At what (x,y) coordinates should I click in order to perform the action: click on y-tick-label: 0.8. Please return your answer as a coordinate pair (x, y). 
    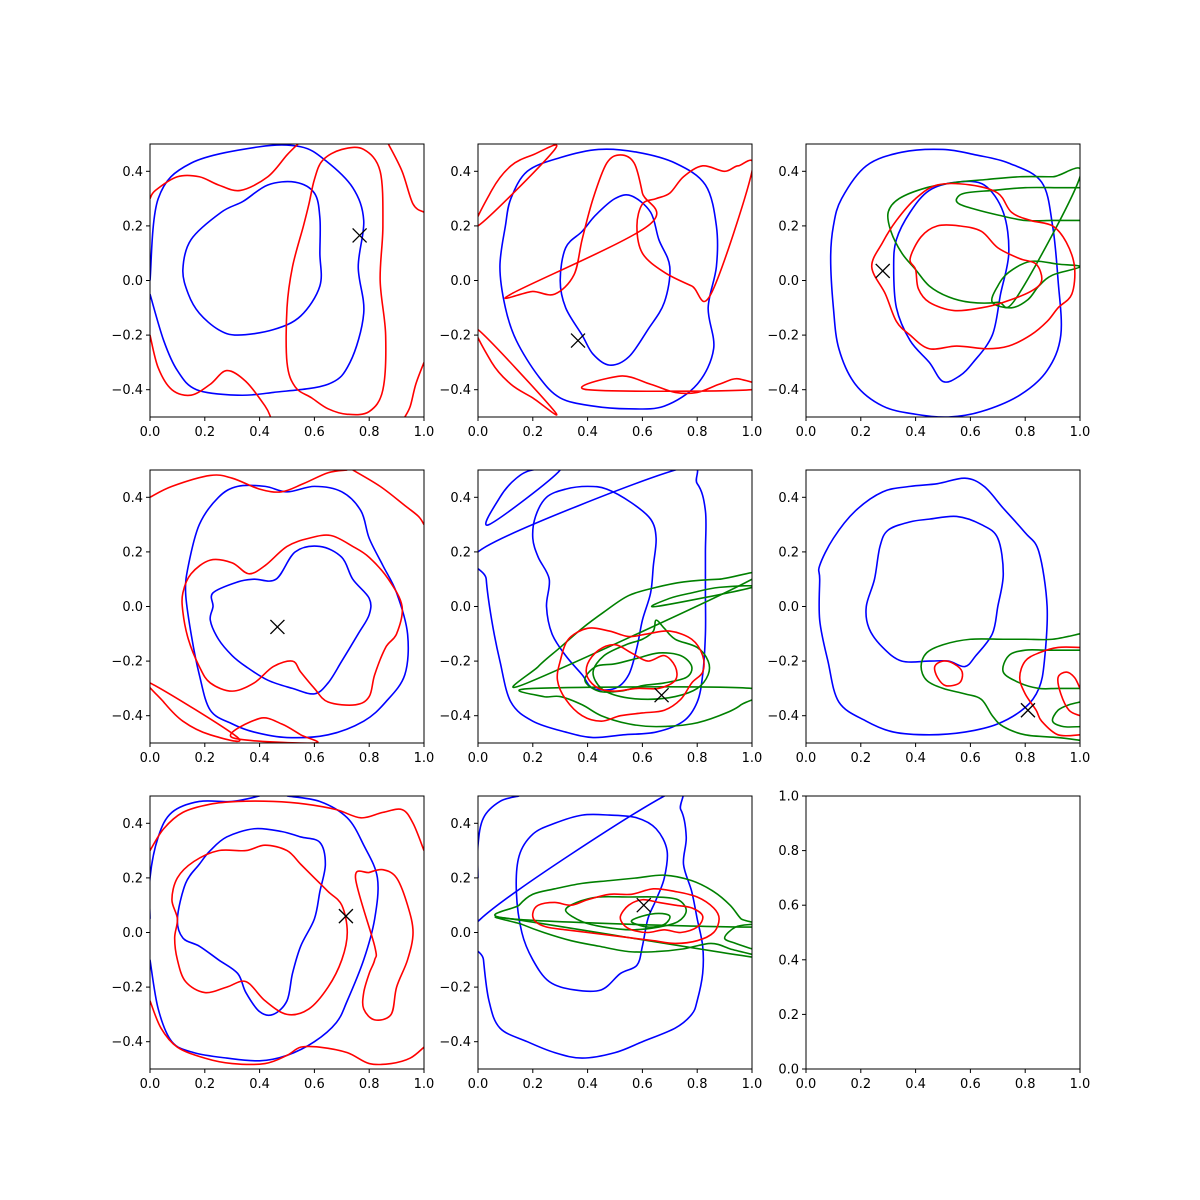
    Looking at the image, I should click on (788, 851).